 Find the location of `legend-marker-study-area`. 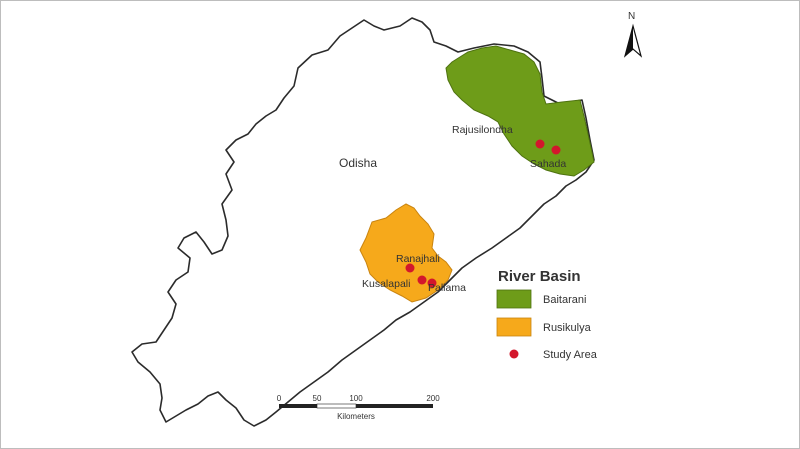

legend-marker-study-area is located at coordinates (514, 354).